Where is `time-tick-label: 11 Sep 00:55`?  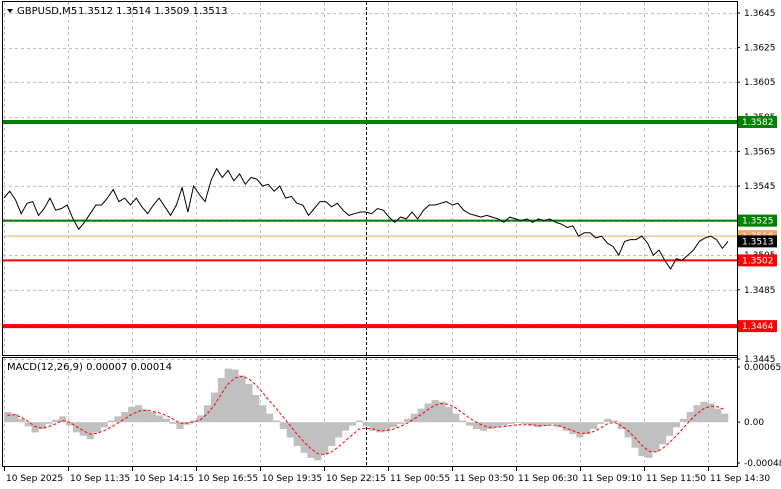
time-tick-label: 11 Sep 00:55 is located at coordinates (420, 479).